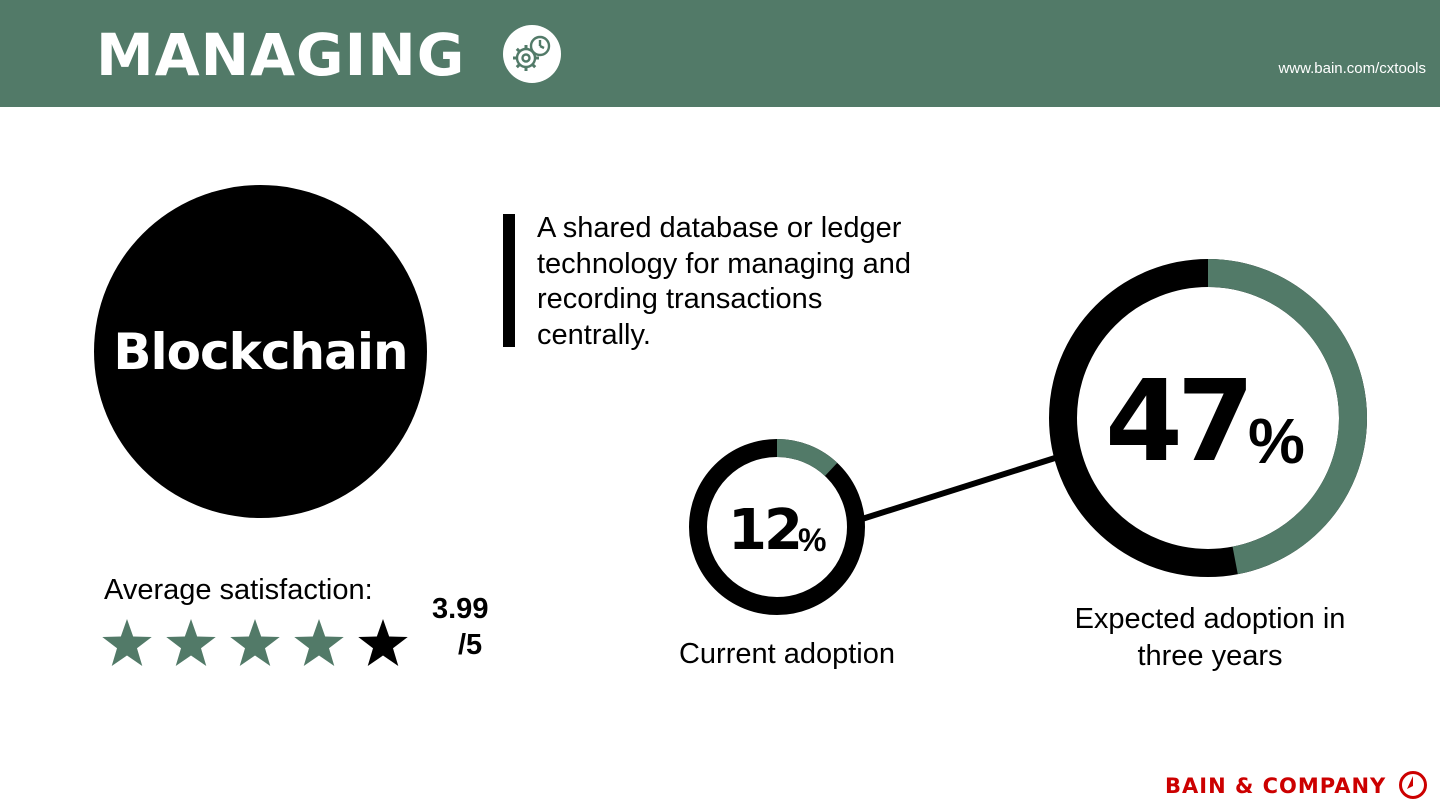  I want to click on satisfaction-max: /5, so click(470, 645).